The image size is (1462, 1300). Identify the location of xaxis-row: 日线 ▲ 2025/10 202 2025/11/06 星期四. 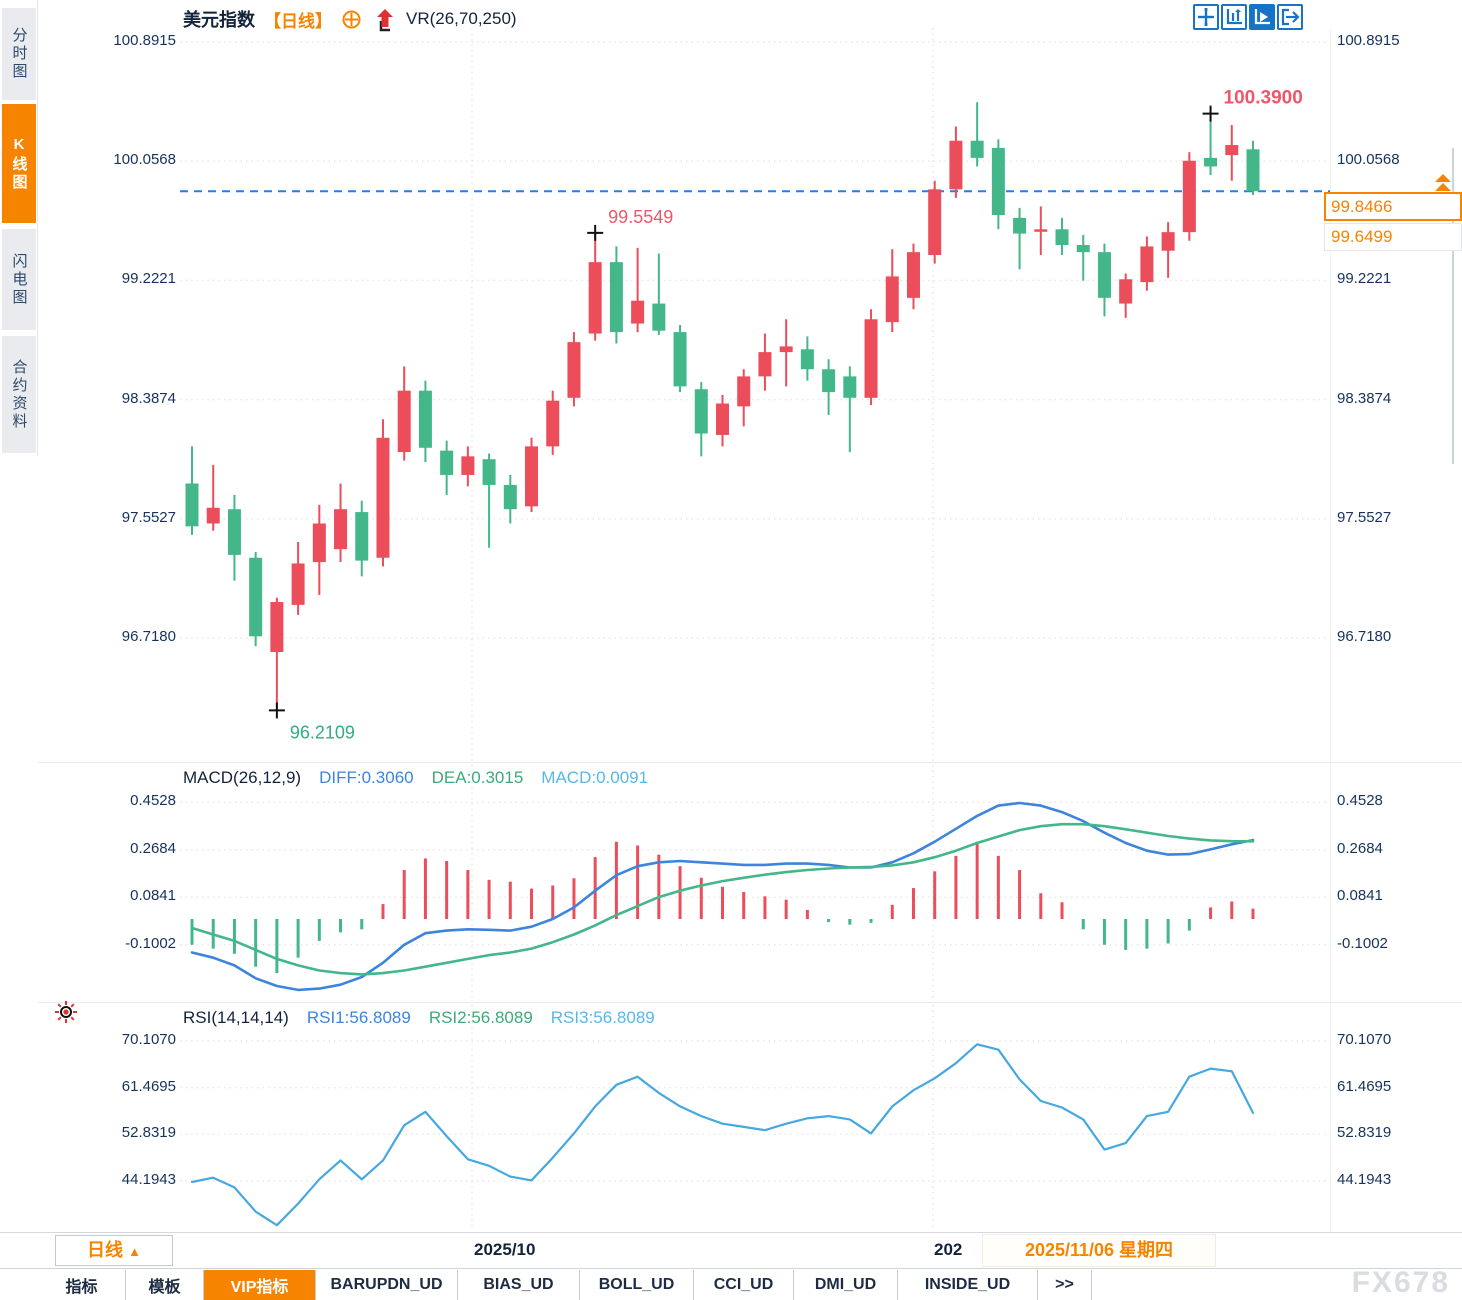
(731, 1250).